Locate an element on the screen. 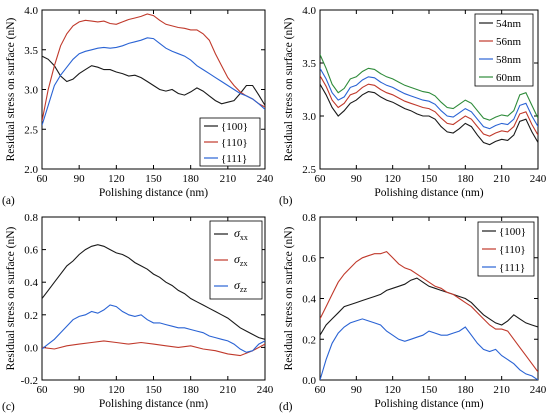 This screenshot has height=415, width=550. y-tick-label: 2.0 is located at coordinates (31, 170).